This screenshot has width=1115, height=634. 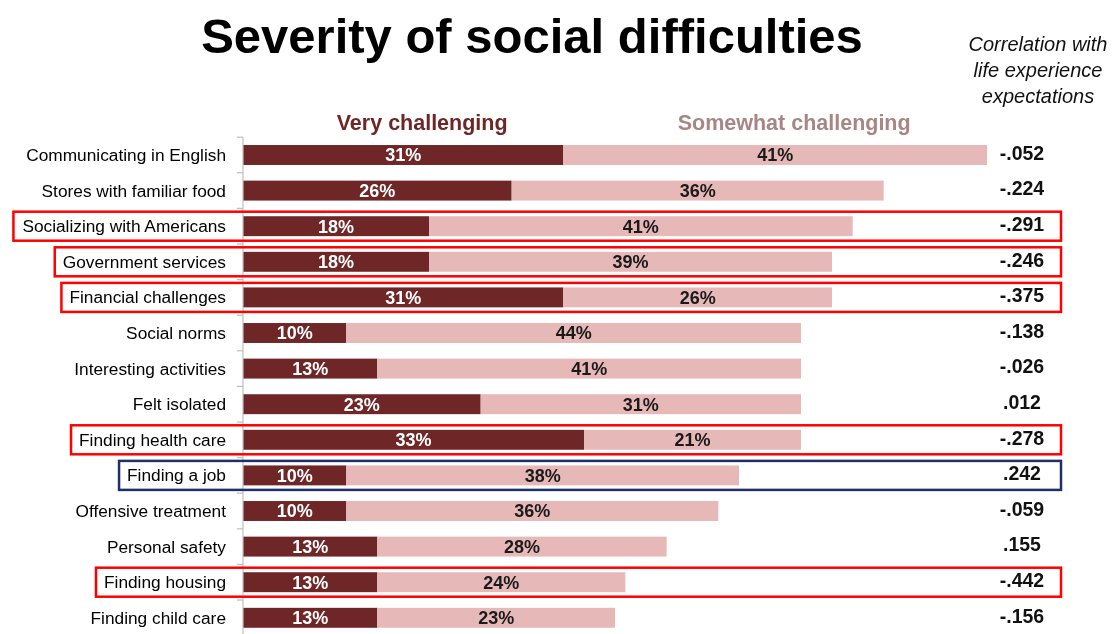 I want to click on data-label: 21%, so click(x=692, y=440).